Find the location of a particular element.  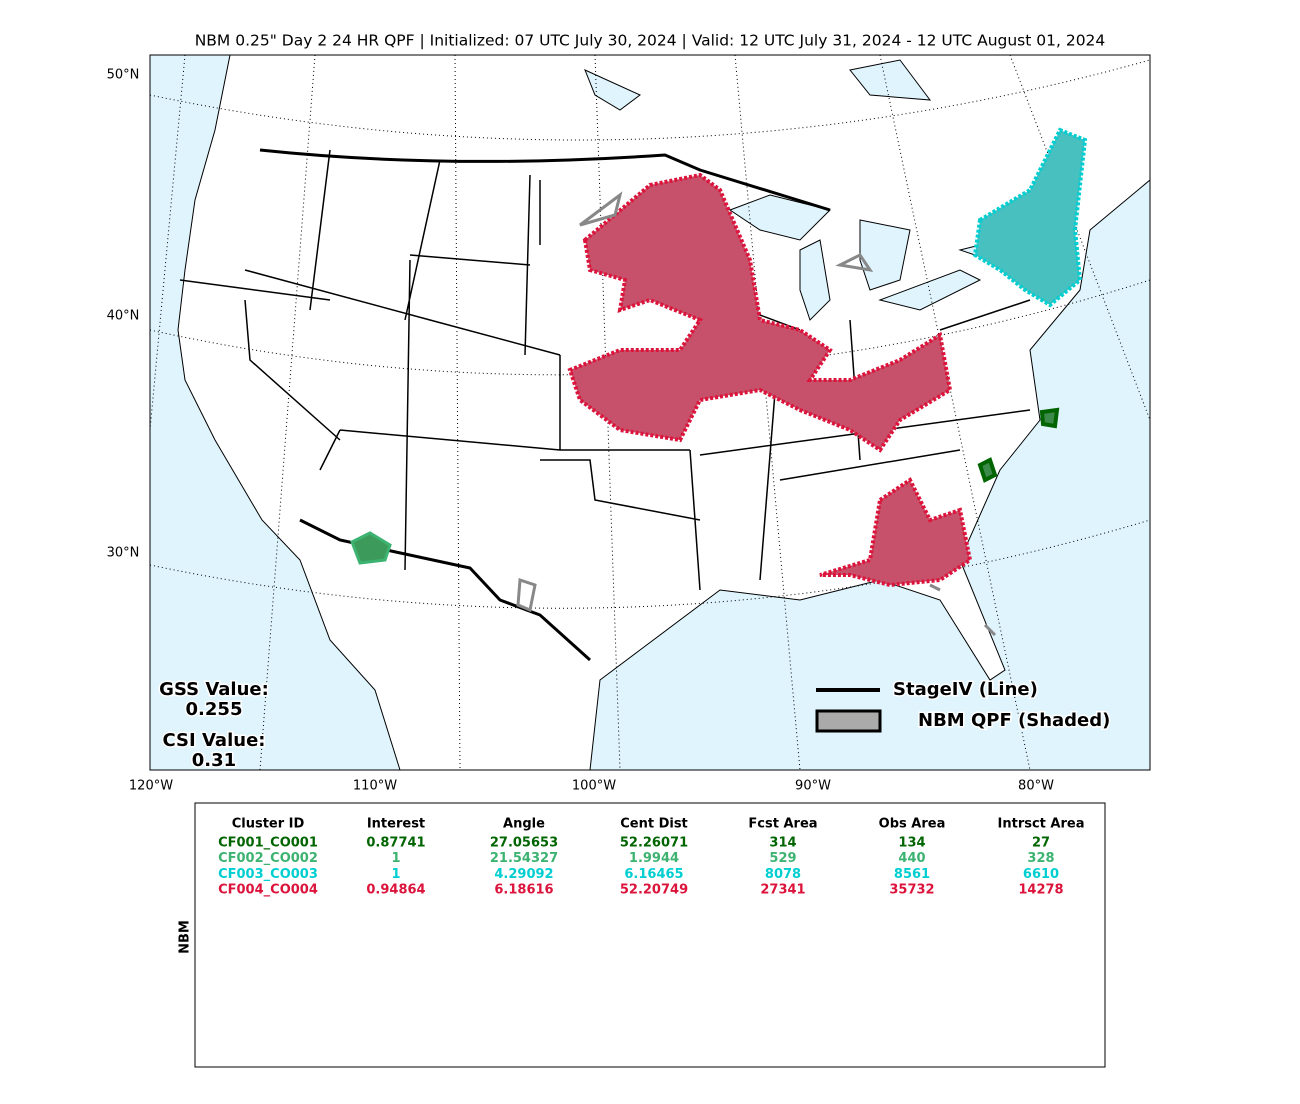

table-cell: 328 is located at coordinates (1040, 858).